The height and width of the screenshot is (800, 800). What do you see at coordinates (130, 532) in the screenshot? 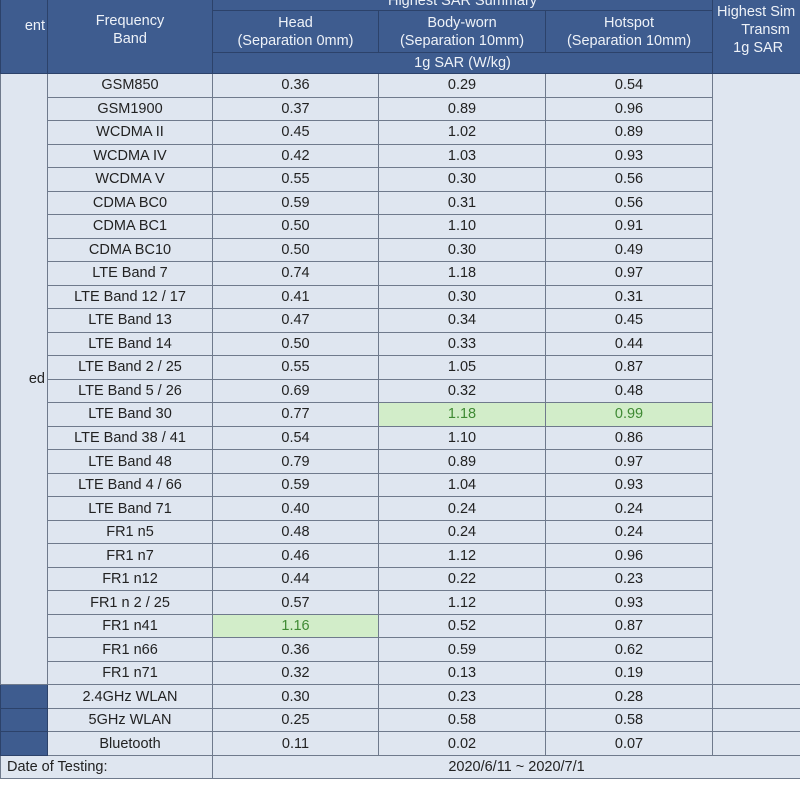
I see `band-cell: FR1 n5` at bounding box center [130, 532].